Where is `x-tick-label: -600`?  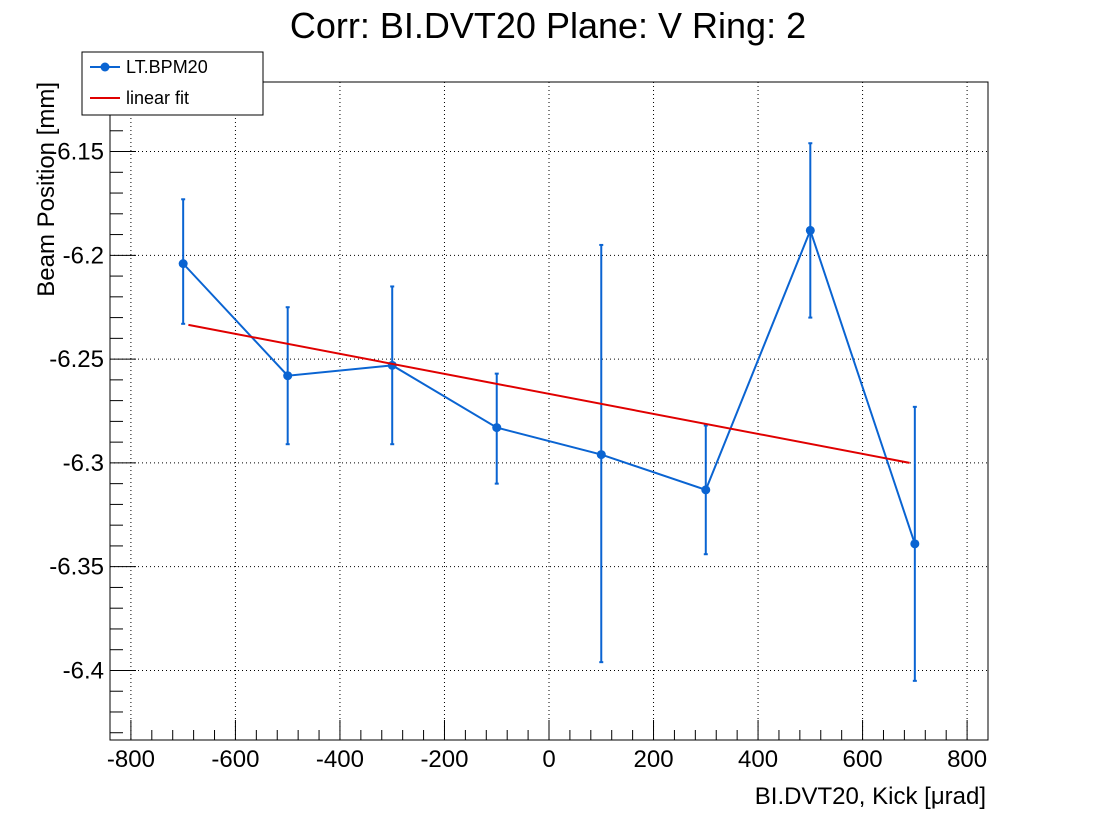 x-tick-label: -600 is located at coordinates (235, 759).